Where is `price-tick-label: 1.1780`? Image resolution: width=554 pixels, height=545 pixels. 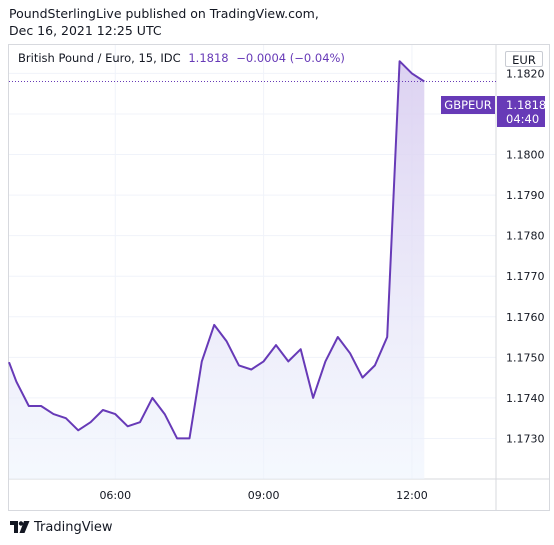
price-tick-label: 1.1780 is located at coordinates (525, 236).